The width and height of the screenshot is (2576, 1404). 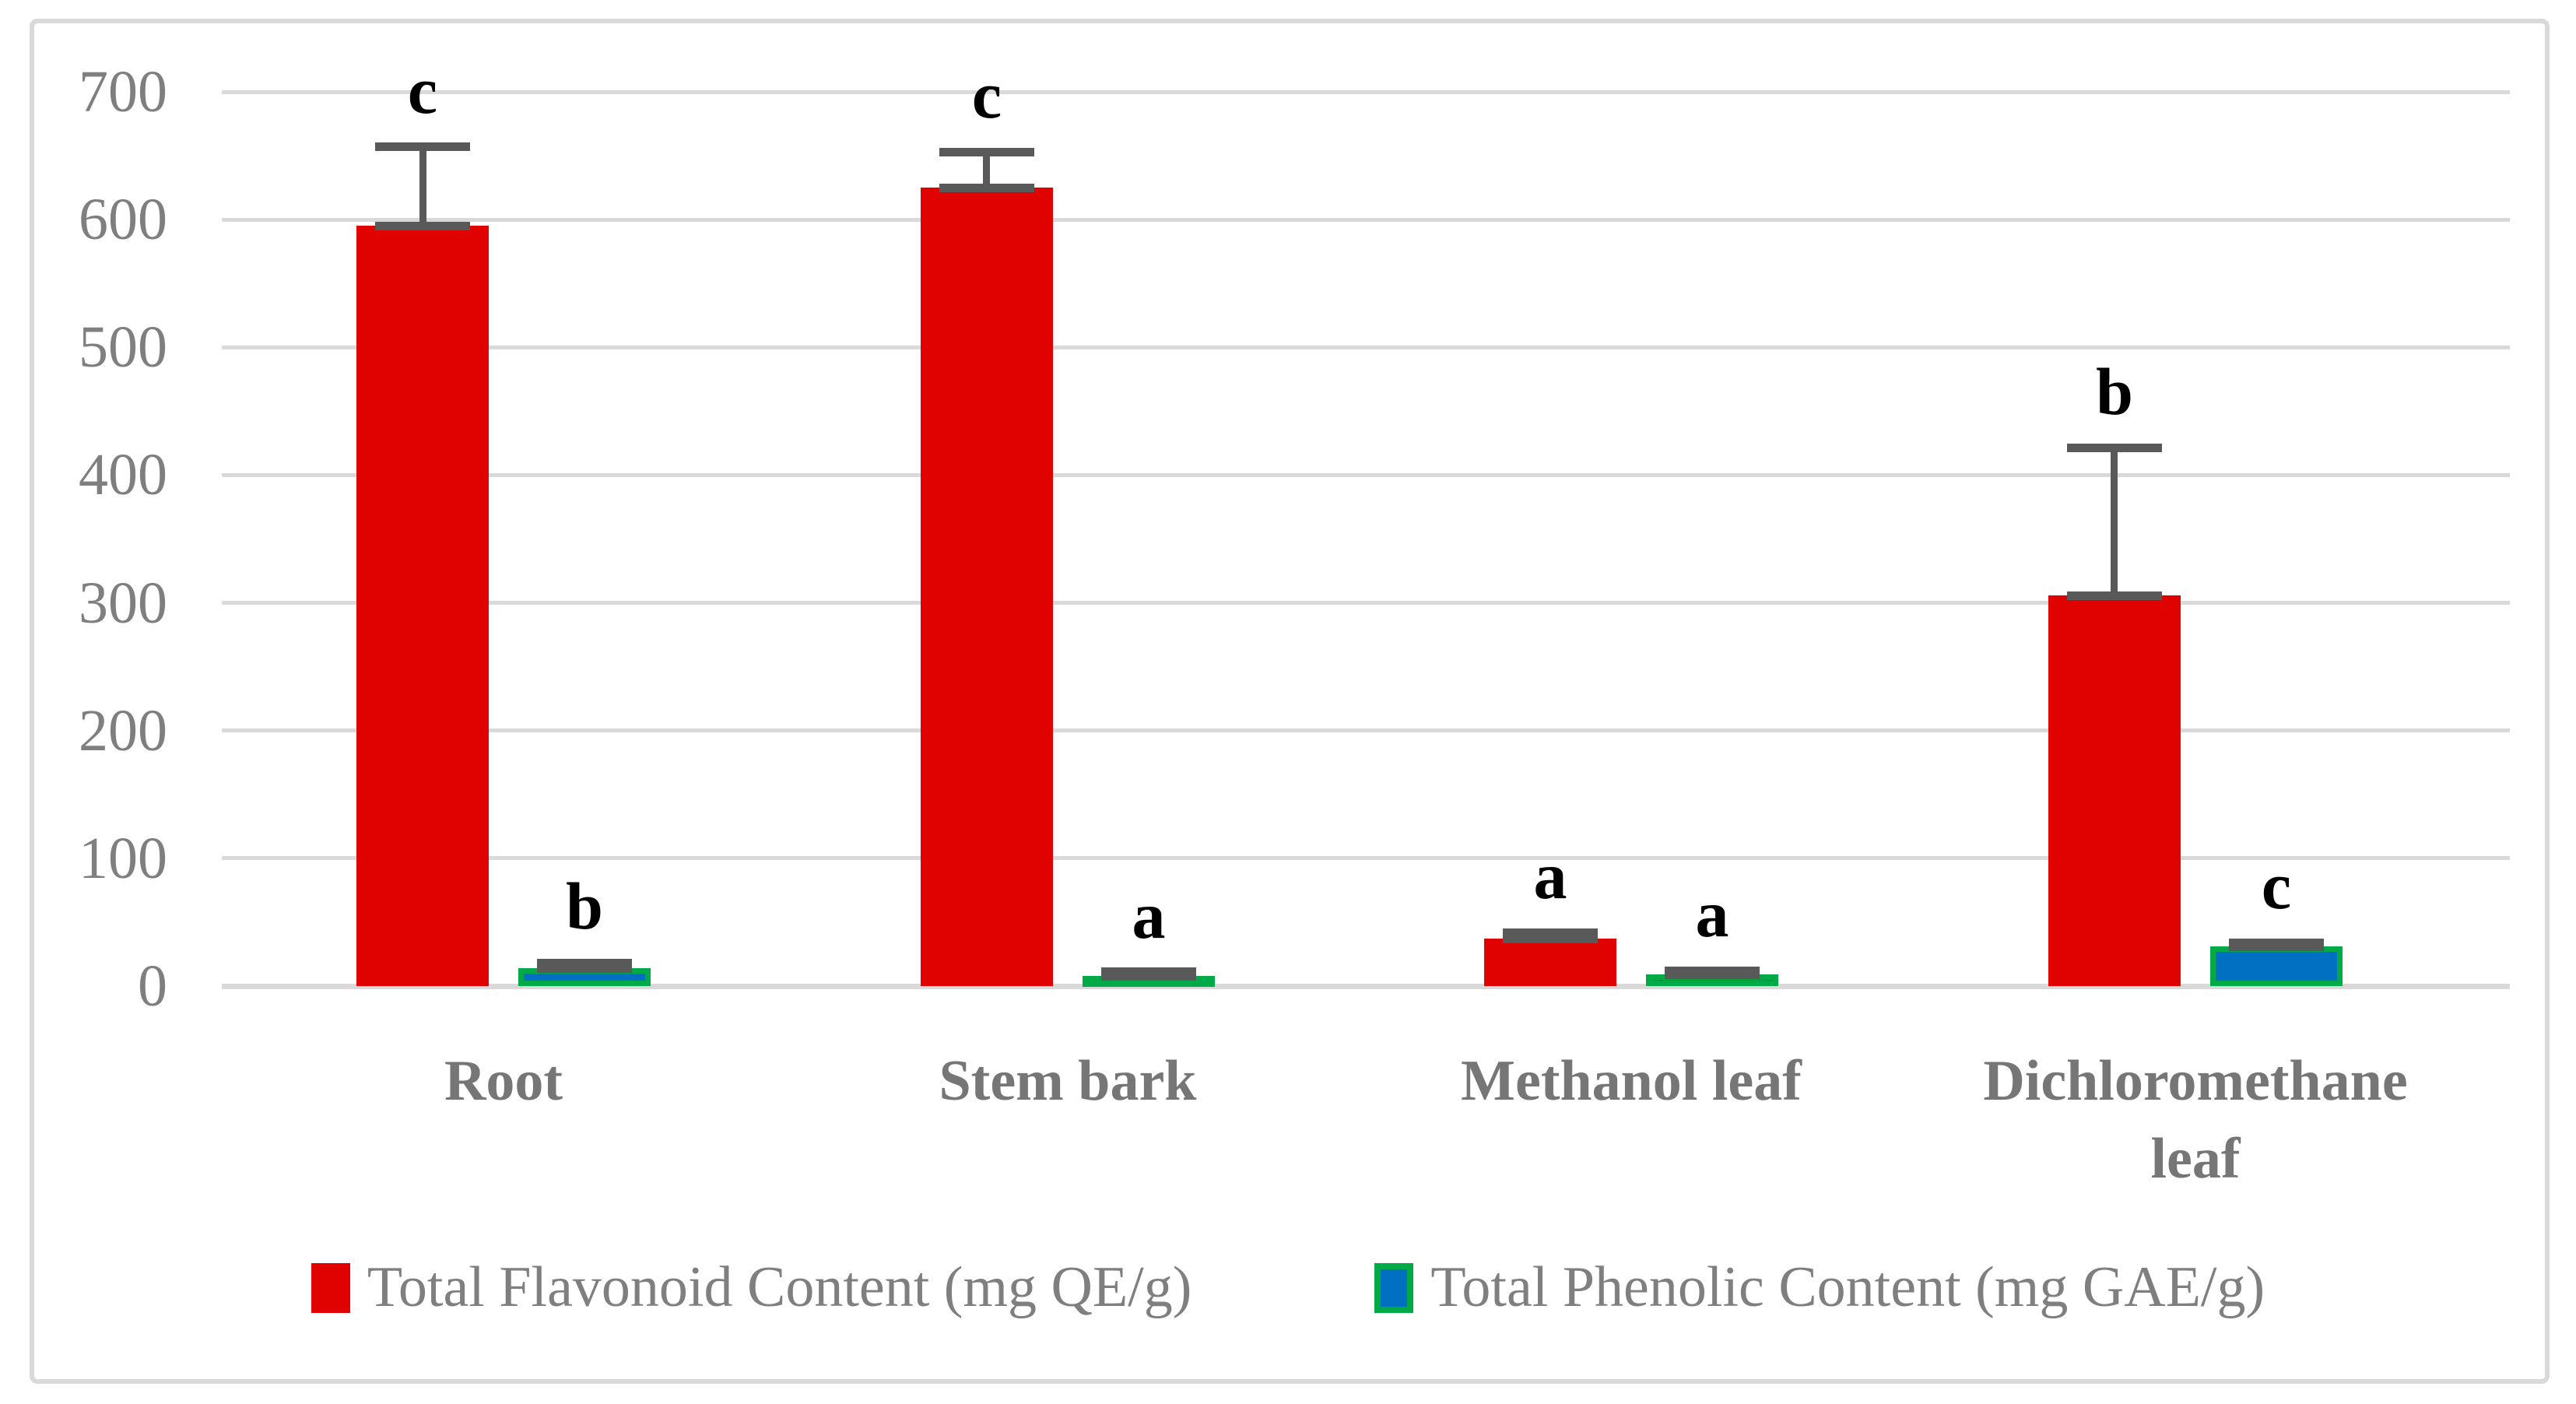 I want to click on y-tick-label: 400, so click(x=123, y=474).